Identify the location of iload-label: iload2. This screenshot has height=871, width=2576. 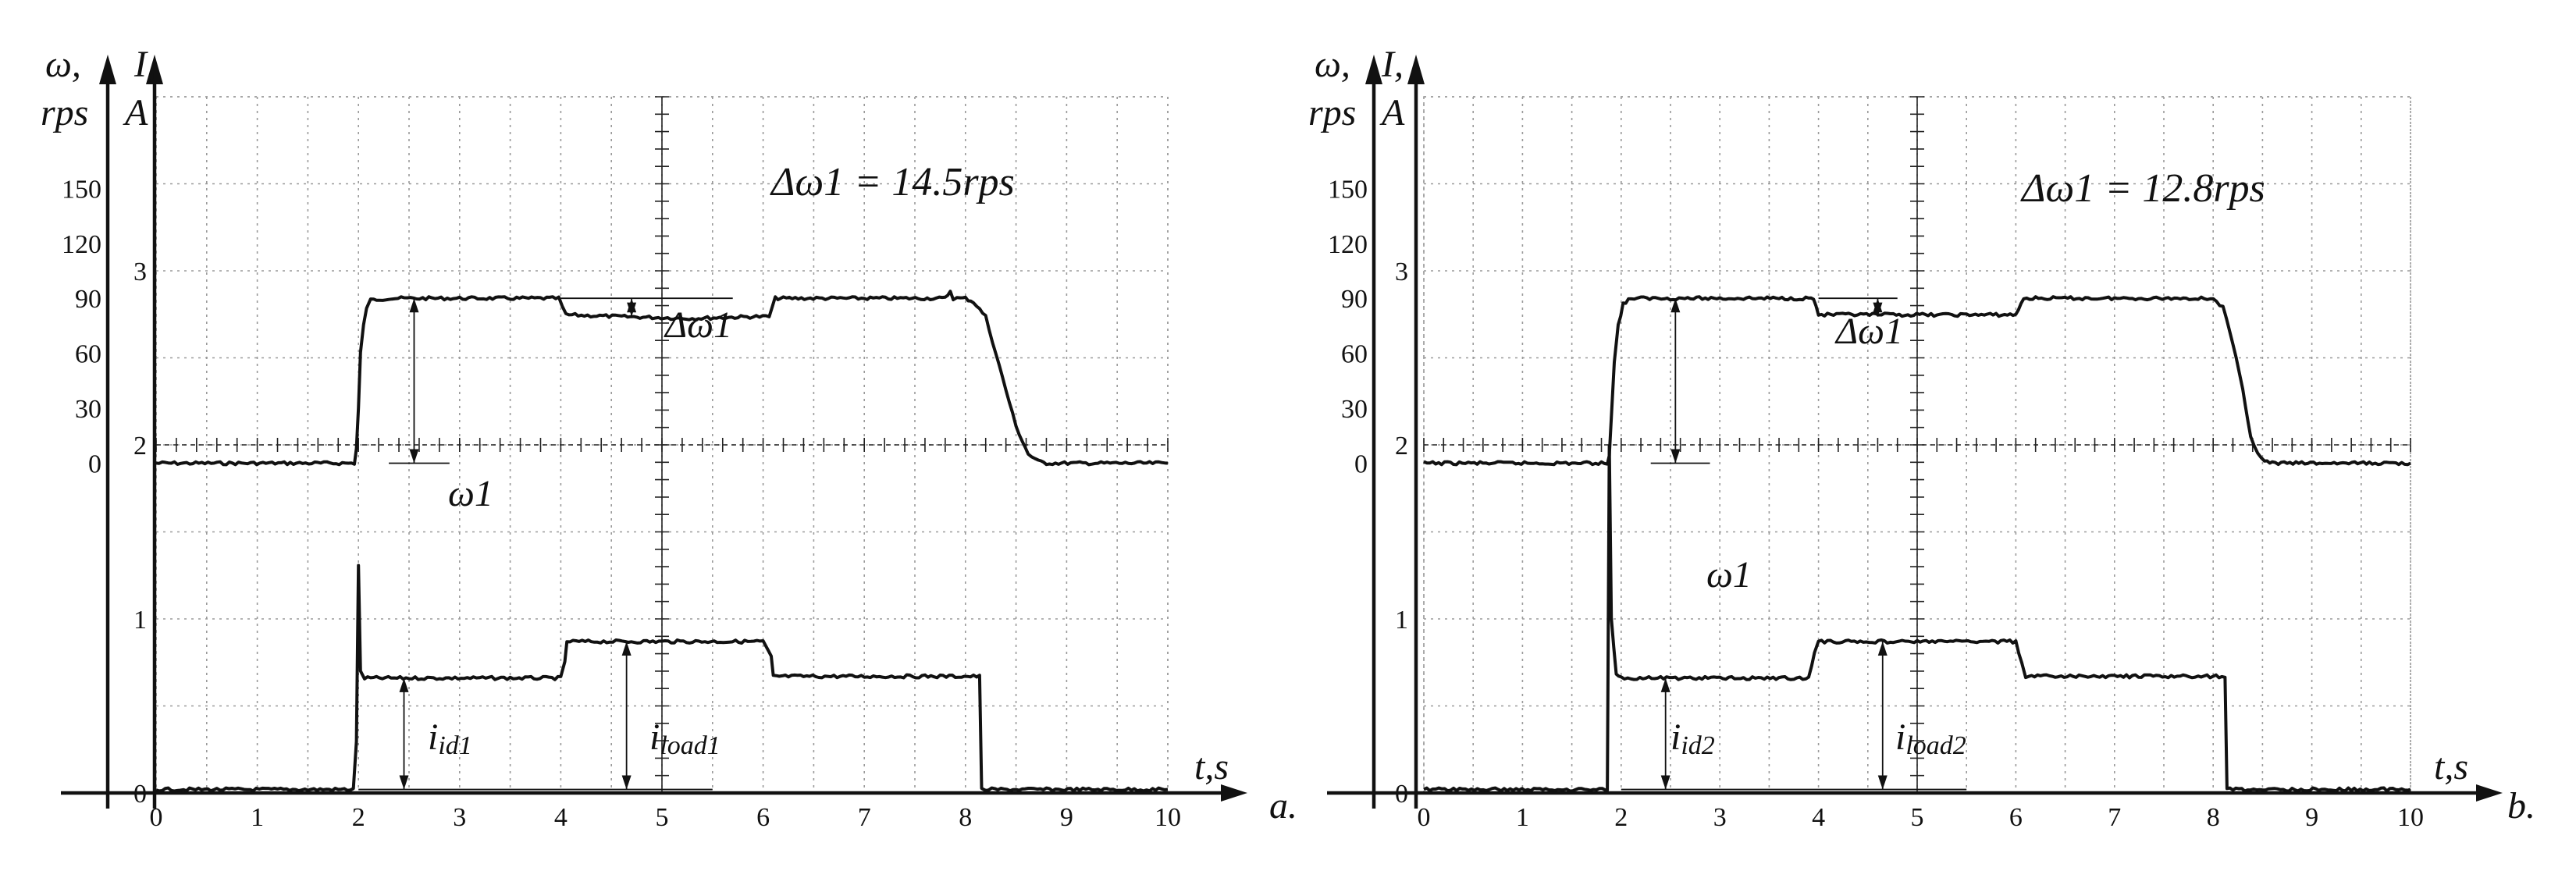
(1930, 738).